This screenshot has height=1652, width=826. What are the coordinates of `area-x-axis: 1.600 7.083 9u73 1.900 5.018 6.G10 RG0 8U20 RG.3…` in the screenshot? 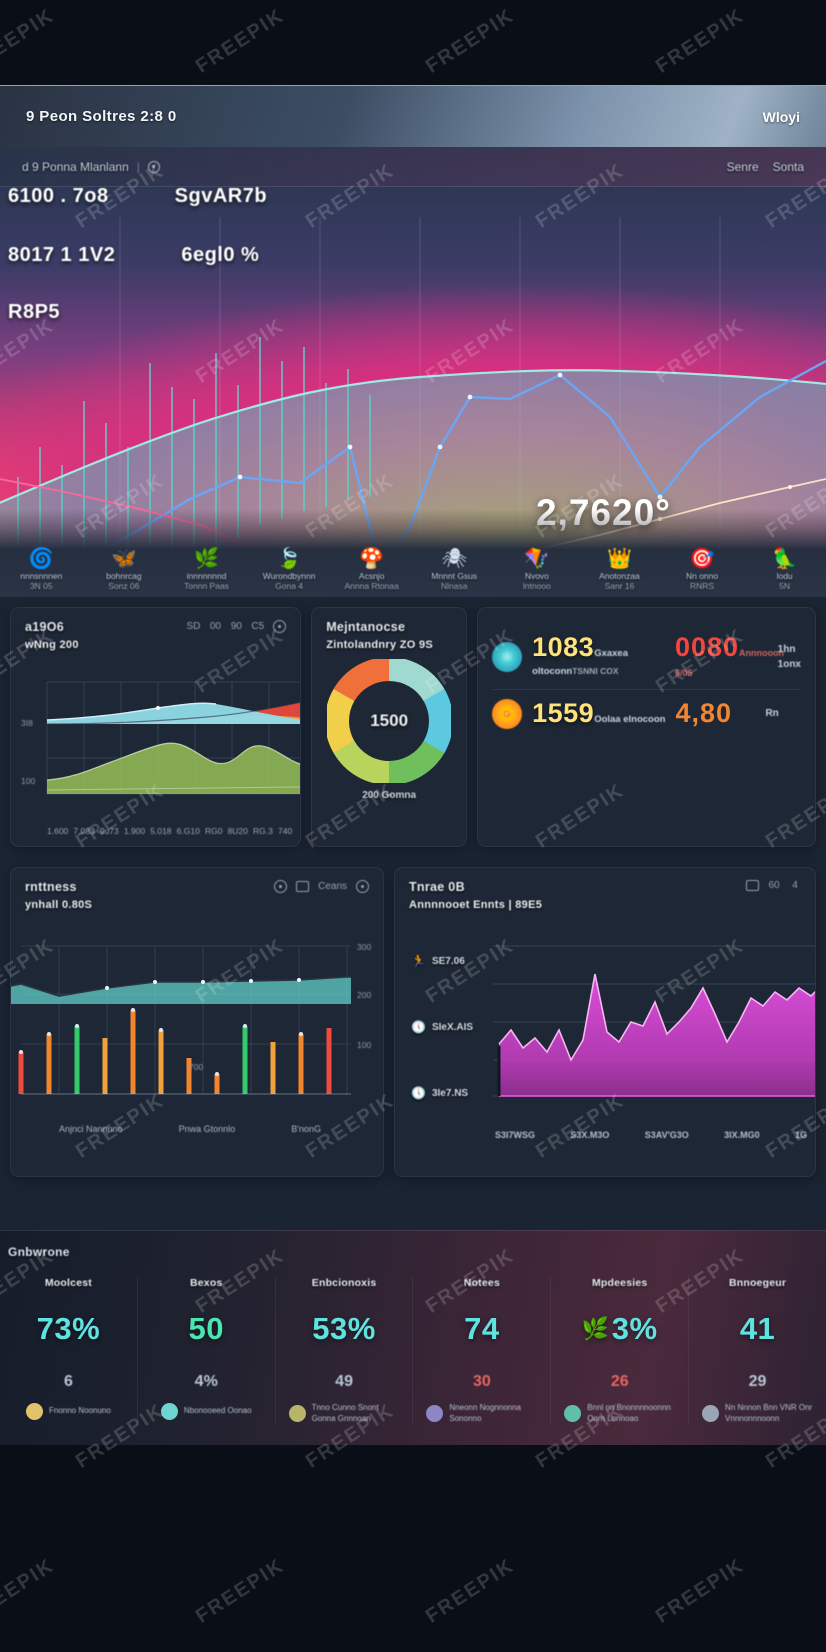 It's located at (169, 831).